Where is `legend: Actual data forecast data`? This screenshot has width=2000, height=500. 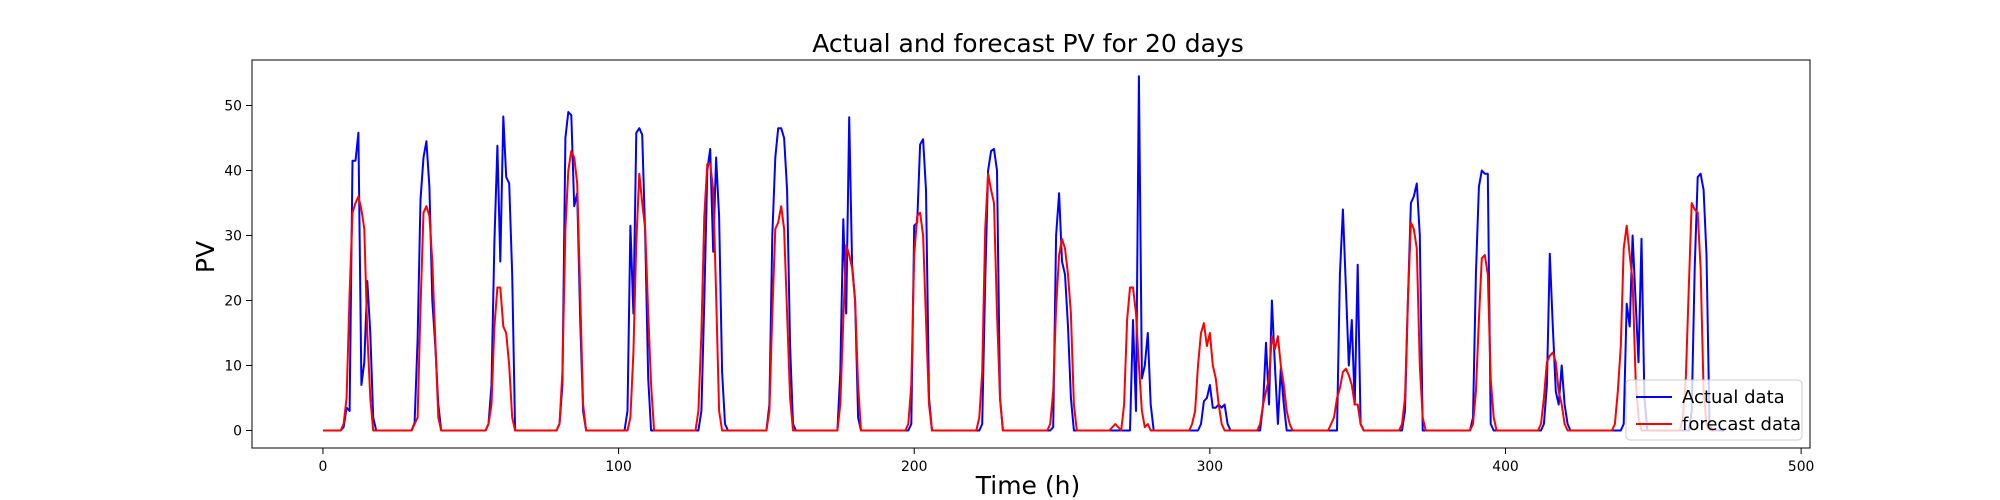 legend: Actual data forecast data is located at coordinates (1714, 410).